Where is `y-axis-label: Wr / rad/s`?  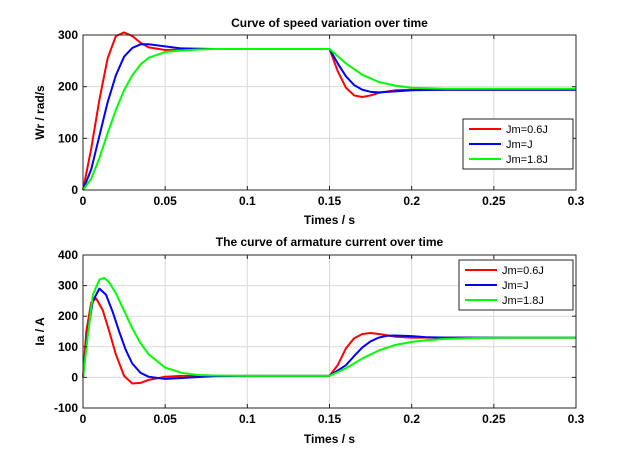 y-axis-label: Wr / rad/s is located at coordinates (40, 112).